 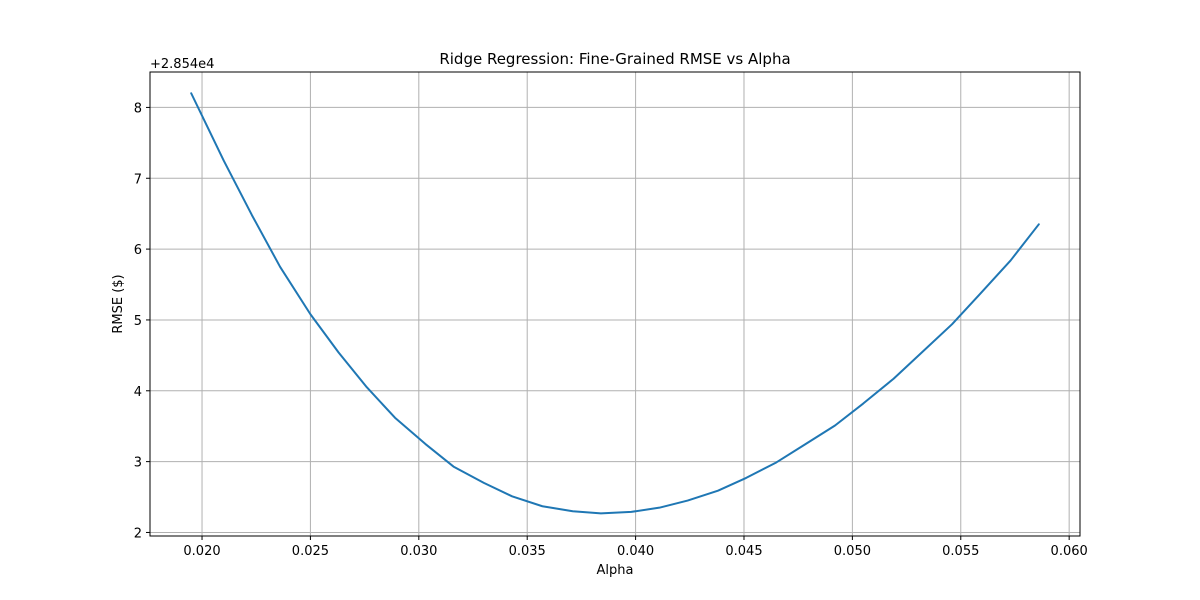 What do you see at coordinates (138, 108) in the screenshot?
I see `y-tick-label: 8` at bounding box center [138, 108].